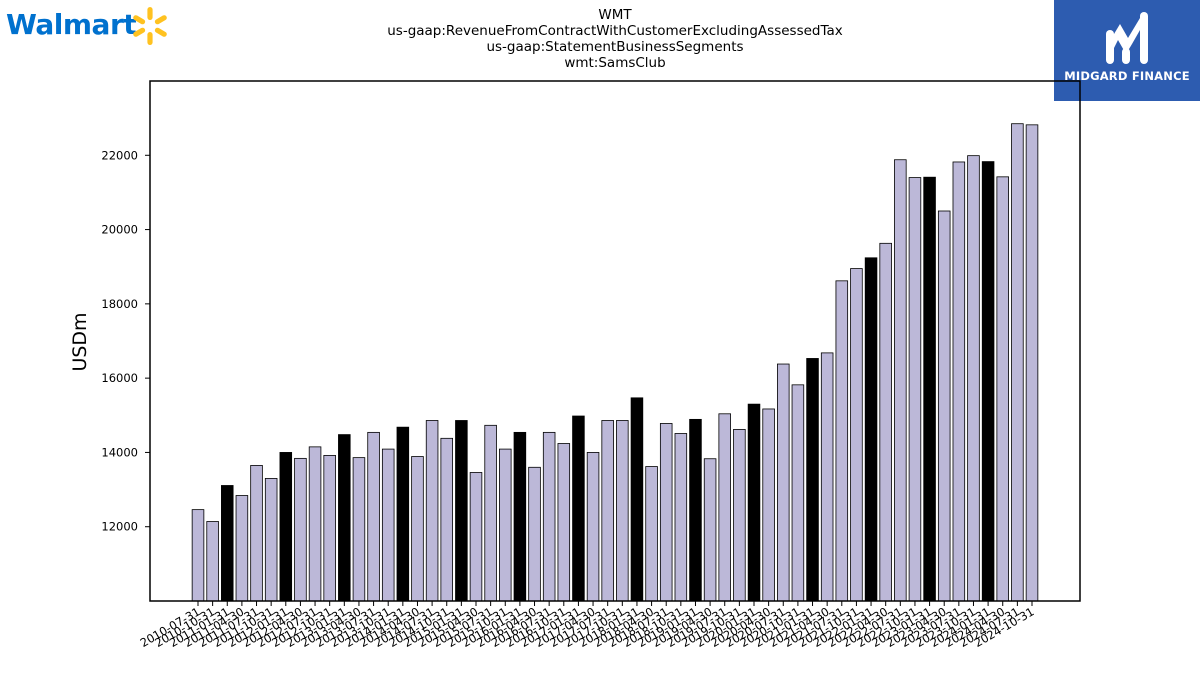 This screenshot has width=1200, height=675. Describe the element at coordinates (615, 15) in the screenshot. I see `chart-title-line-1: WMT` at that location.